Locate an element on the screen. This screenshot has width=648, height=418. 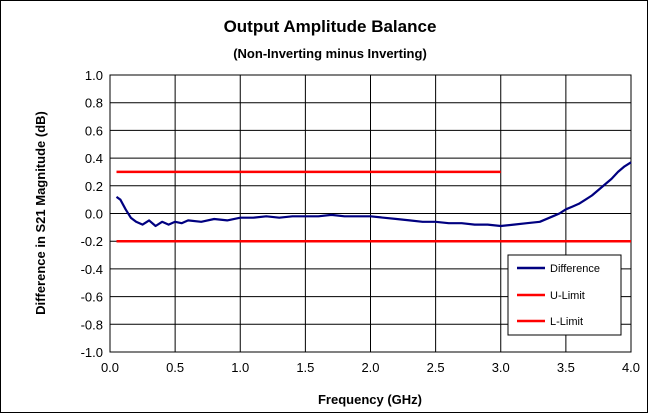
x-tick-label: 3.0 is located at coordinates (501, 367).